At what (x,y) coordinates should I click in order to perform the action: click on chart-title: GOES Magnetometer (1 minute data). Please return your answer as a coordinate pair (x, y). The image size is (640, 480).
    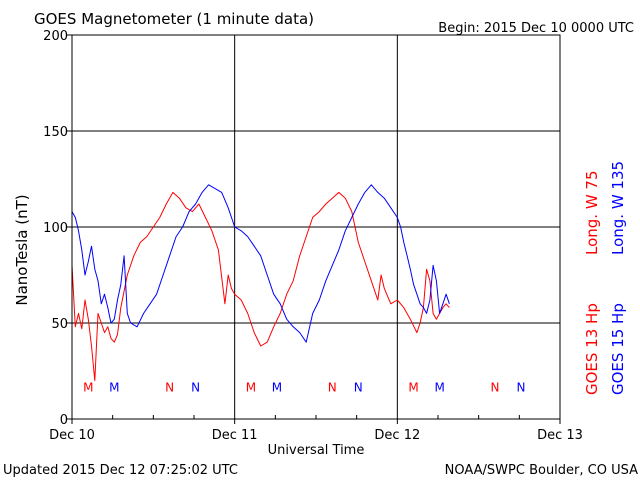
    Looking at the image, I should click on (174, 19).